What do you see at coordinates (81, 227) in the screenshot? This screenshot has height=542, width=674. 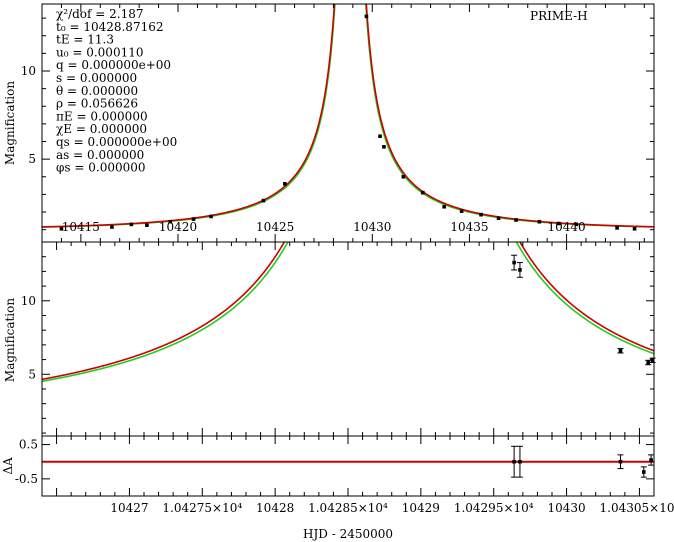 I see `top-x-tick-label: 10415` at bounding box center [81, 227].